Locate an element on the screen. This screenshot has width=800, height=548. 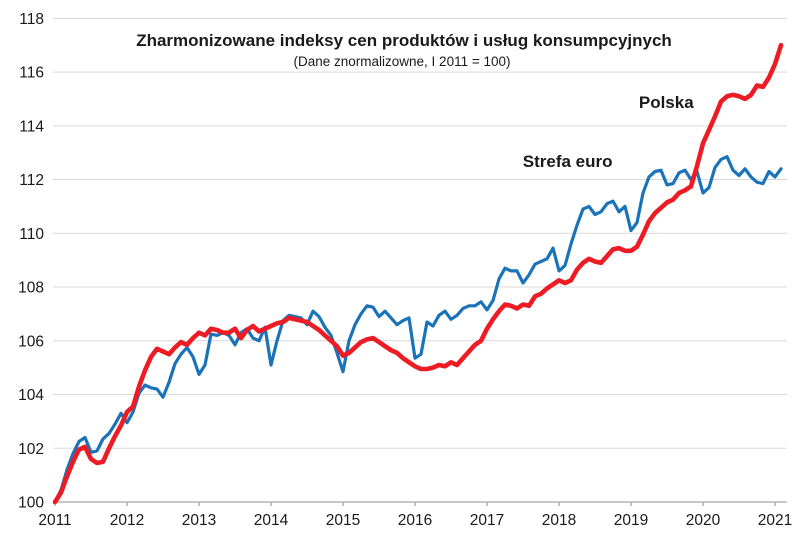
series-annotations: Strefa euro Polska is located at coordinates (608, 132).